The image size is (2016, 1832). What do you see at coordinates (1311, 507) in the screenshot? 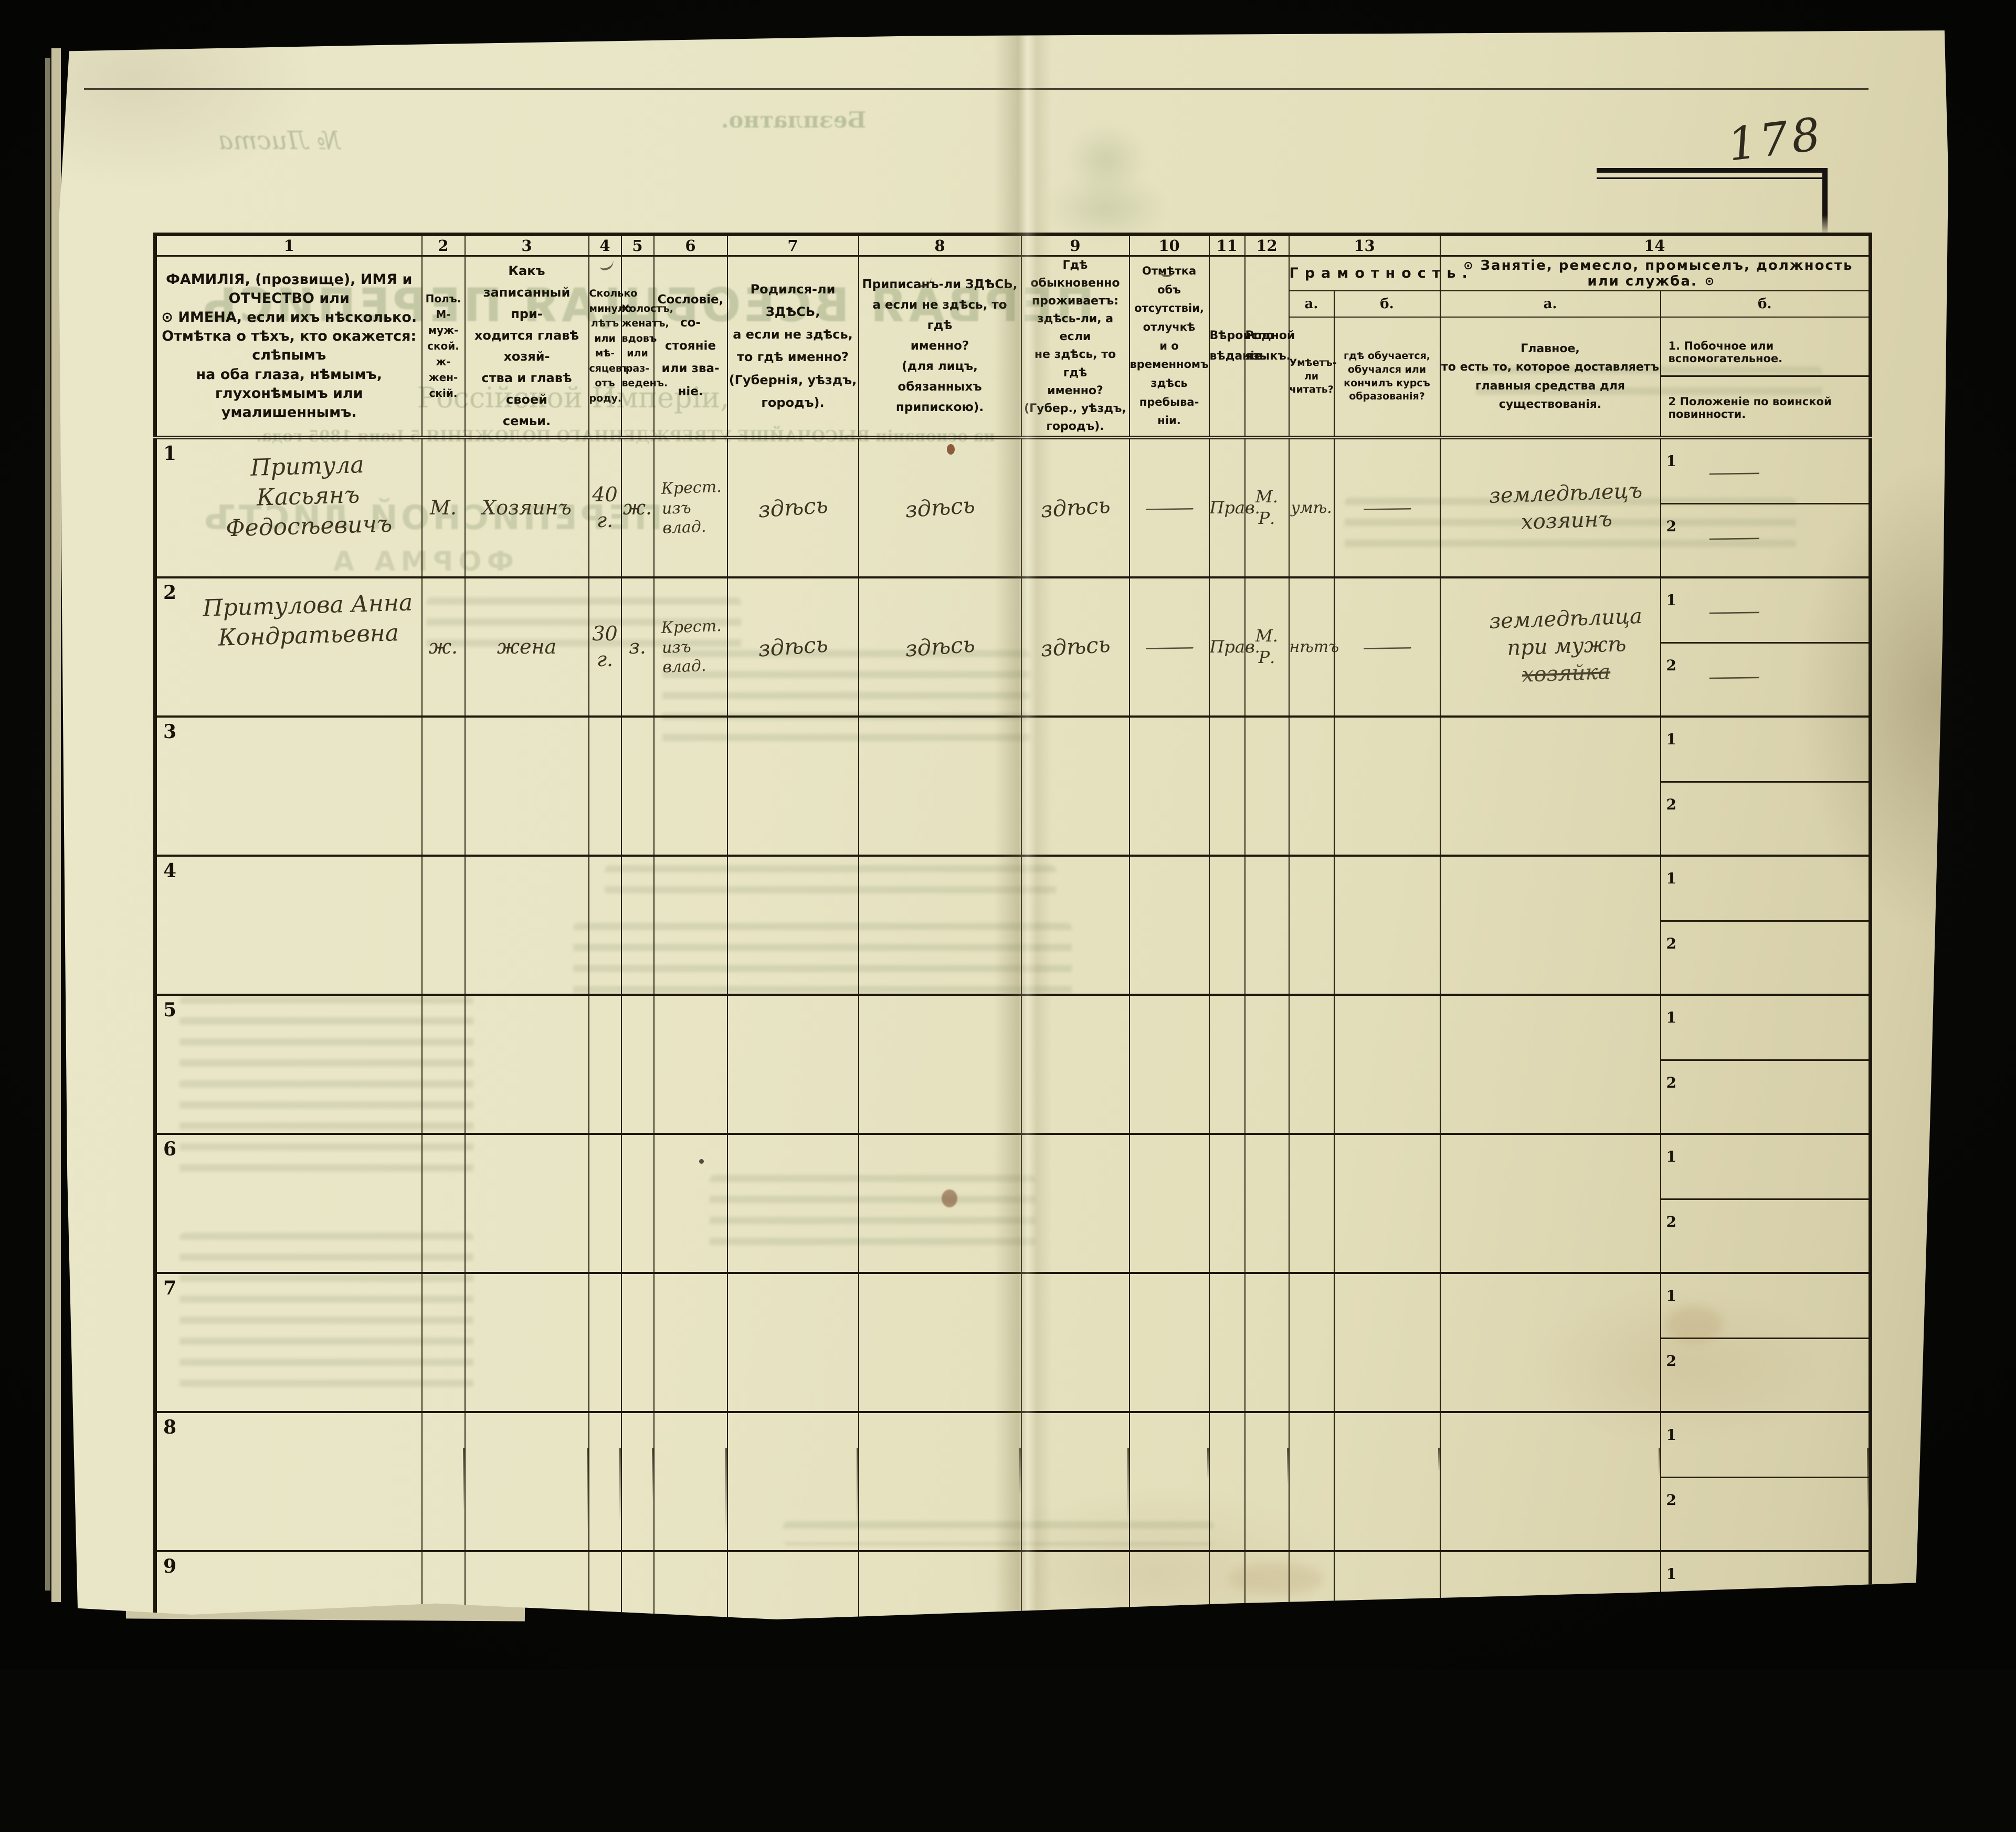
I see `cell-literacy-a: умѣ.` at bounding box center [1311, 507].